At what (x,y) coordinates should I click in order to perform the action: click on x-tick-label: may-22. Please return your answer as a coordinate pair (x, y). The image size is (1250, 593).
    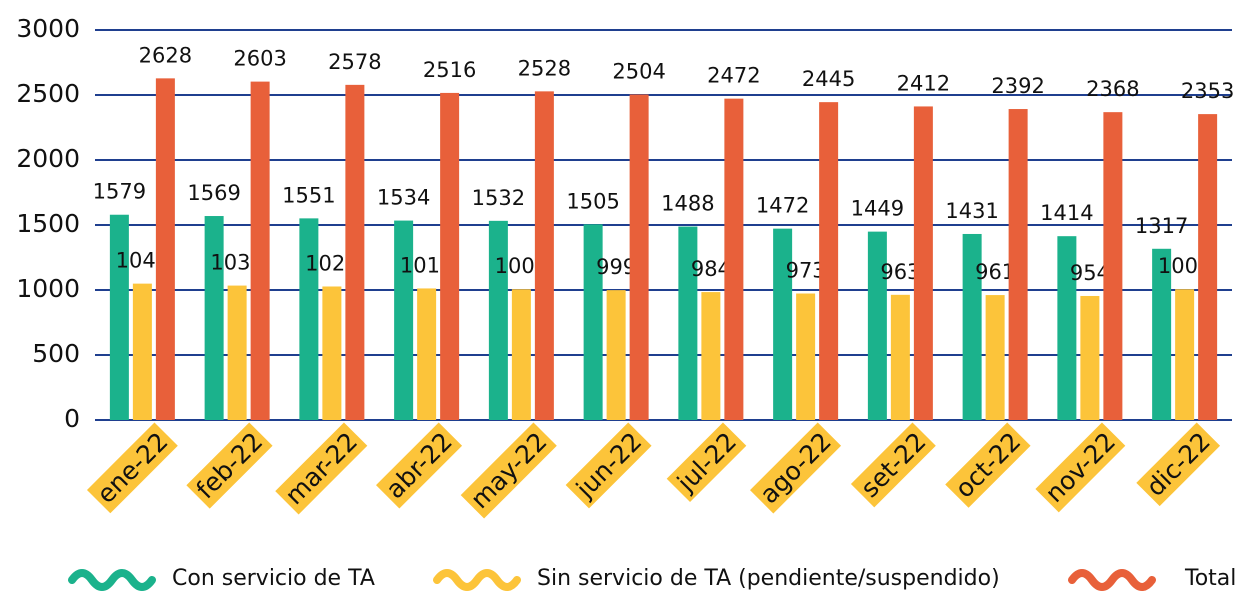
    Looking at the image, I should click on (509, 471).